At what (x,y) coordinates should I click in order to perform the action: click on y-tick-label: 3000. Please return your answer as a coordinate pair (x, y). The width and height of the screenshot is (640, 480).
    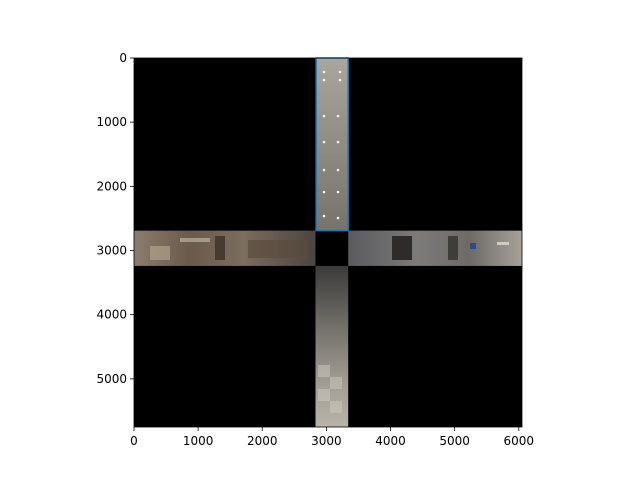
    Looking at the image, I should click on (111, 251).